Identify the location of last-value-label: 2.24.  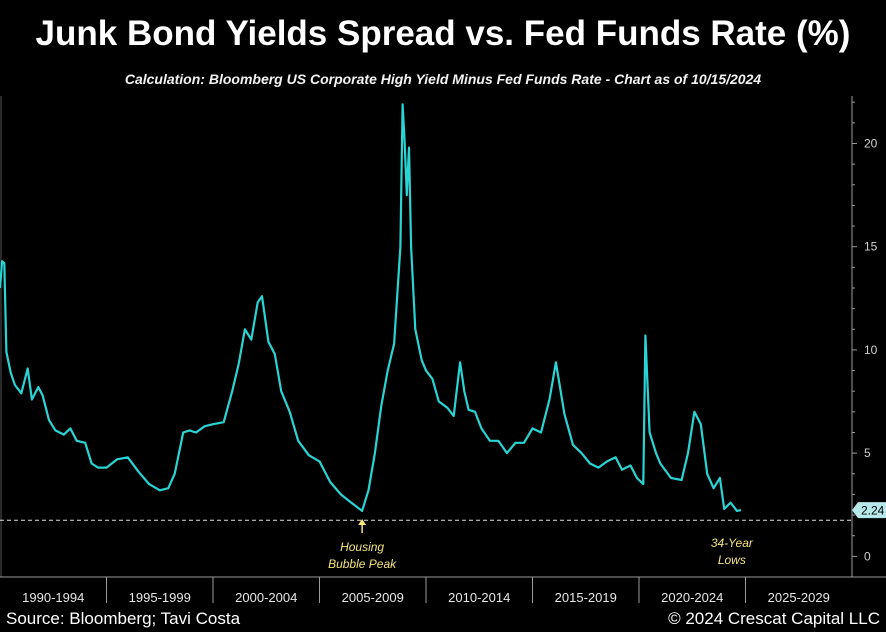
(873, 511).